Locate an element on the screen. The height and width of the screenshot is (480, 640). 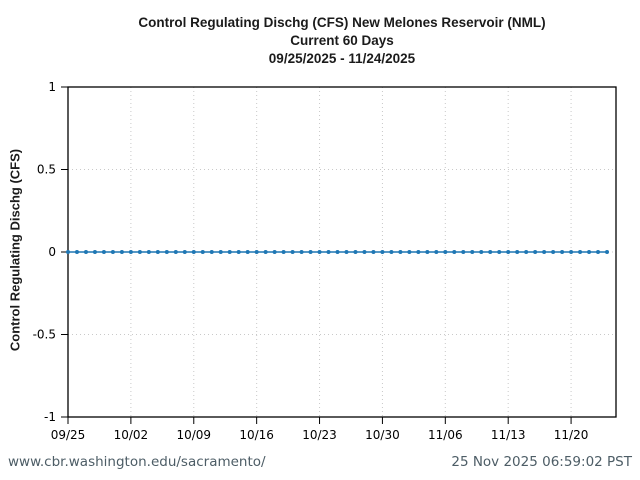
footer-timestamp: 25 Nov 2025 06:59:02 PST is located at coordinates (541, 462).